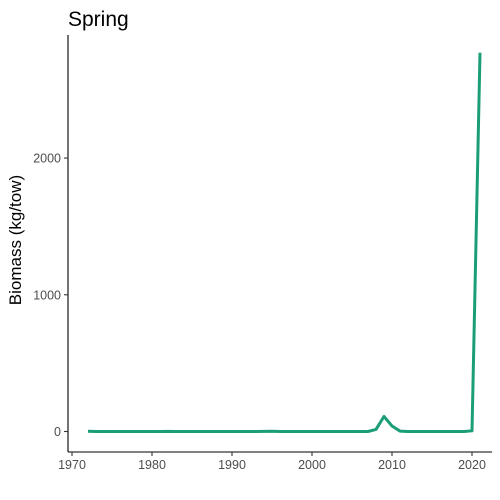 The image size is (500, 500). Describe the element at coordinates (392, 465) in the screenshot. I see `x-tick-label-2010: 2010` at that location.